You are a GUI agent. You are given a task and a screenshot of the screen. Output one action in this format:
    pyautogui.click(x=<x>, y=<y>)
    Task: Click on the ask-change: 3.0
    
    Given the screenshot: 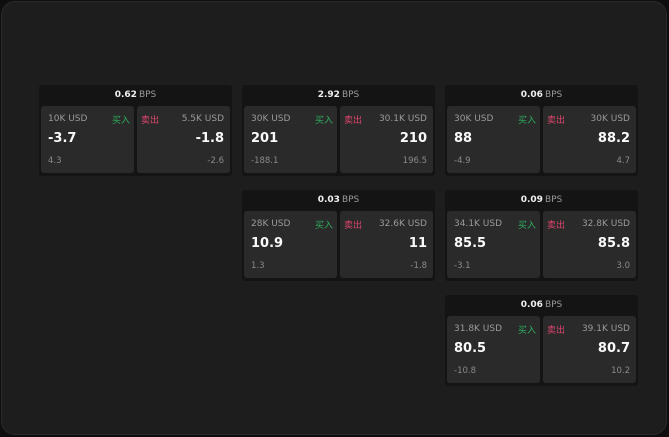 What is the action you would take?
    pyautogui.click(x=623, y=266)
    